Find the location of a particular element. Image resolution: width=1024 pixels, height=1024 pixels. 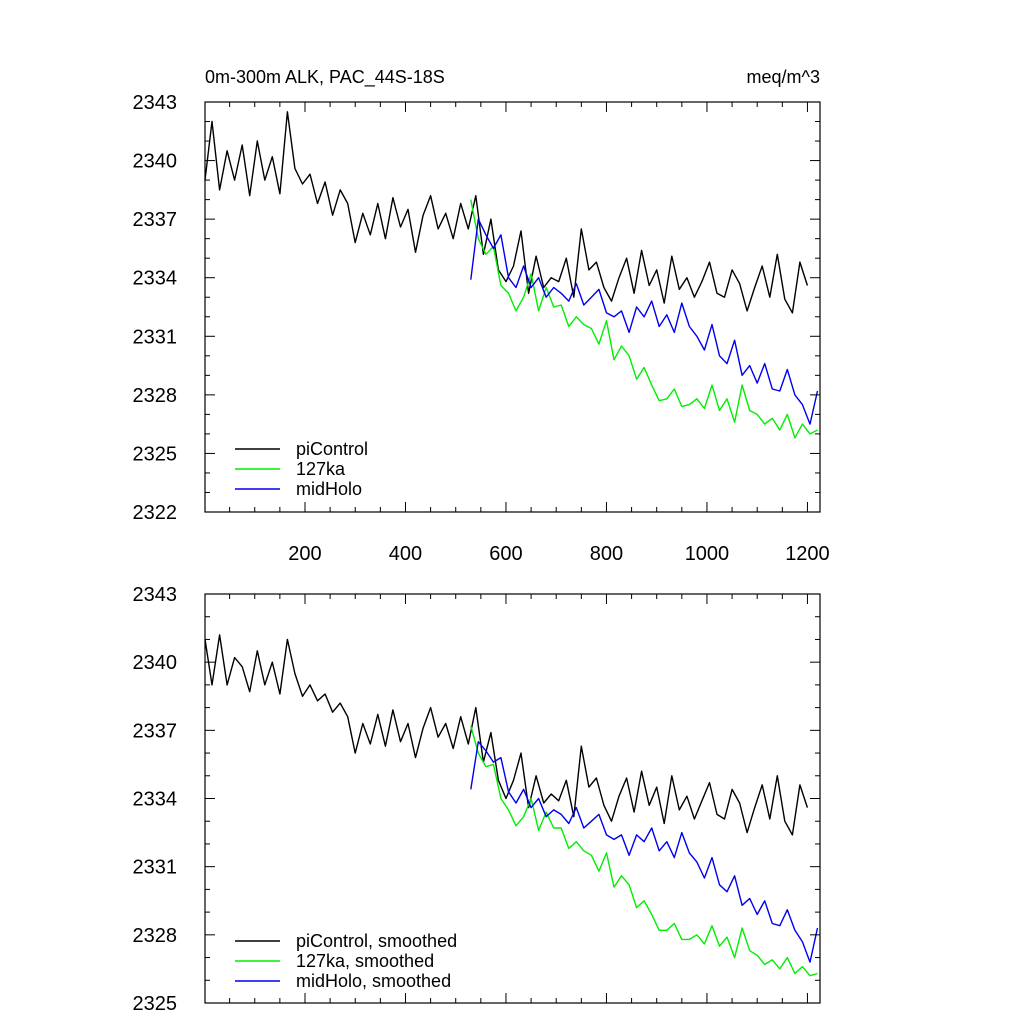

legend-label: midHolo, smoothed is located at coordinates (373, 981).